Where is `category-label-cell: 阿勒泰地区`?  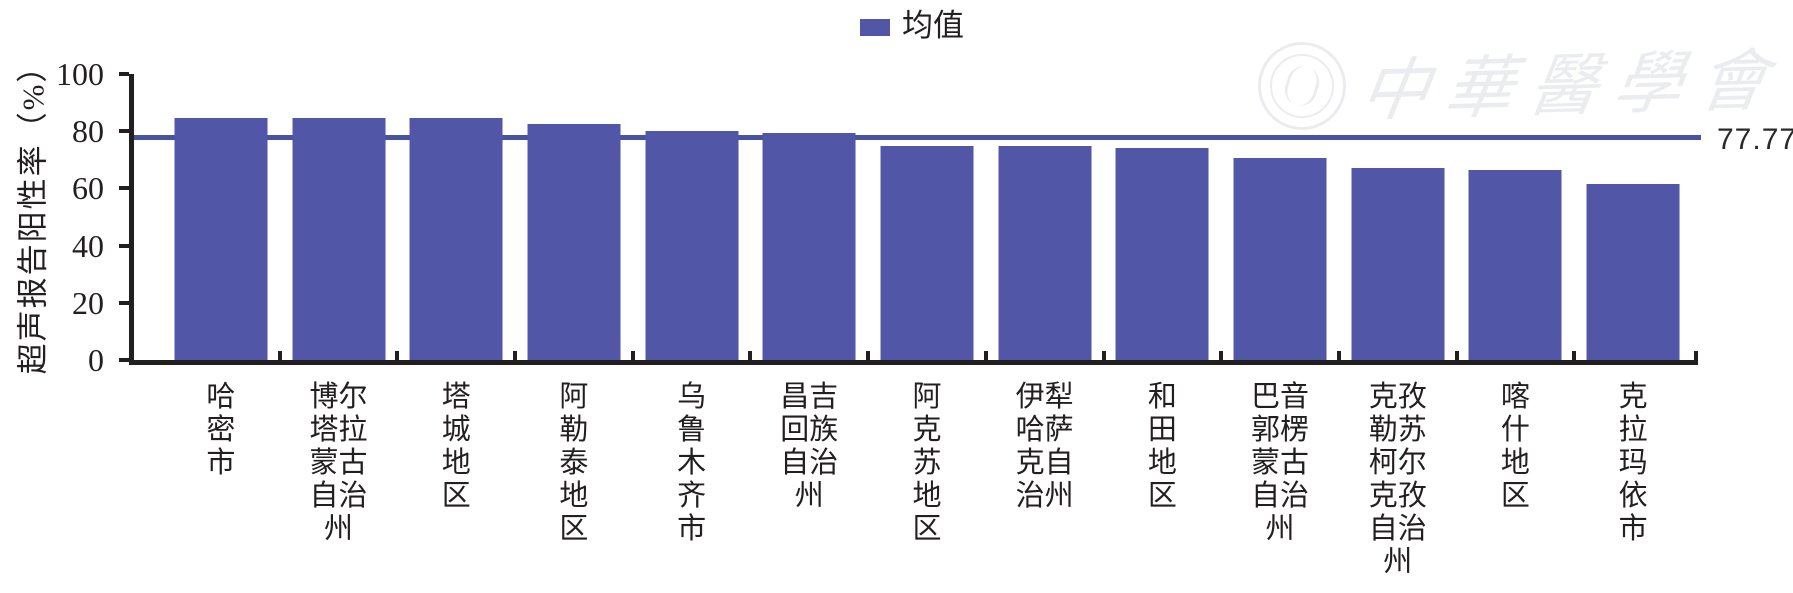
category-label-cell: 阿勒泰地区 is located at coordinates (574, 480).